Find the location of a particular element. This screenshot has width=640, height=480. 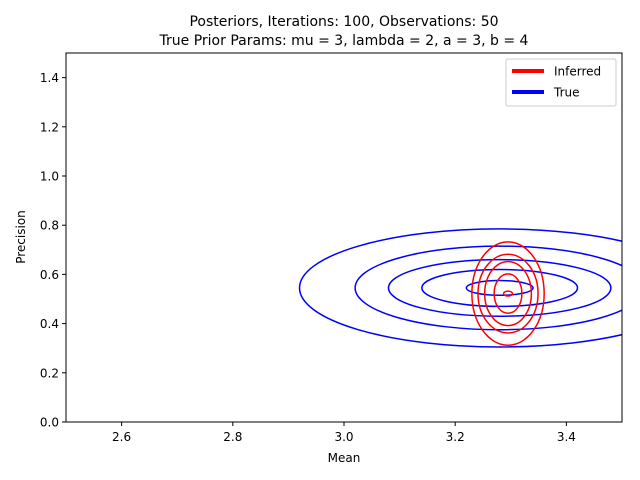

x-axis-label: Mean is located at coordinates (344, 458).